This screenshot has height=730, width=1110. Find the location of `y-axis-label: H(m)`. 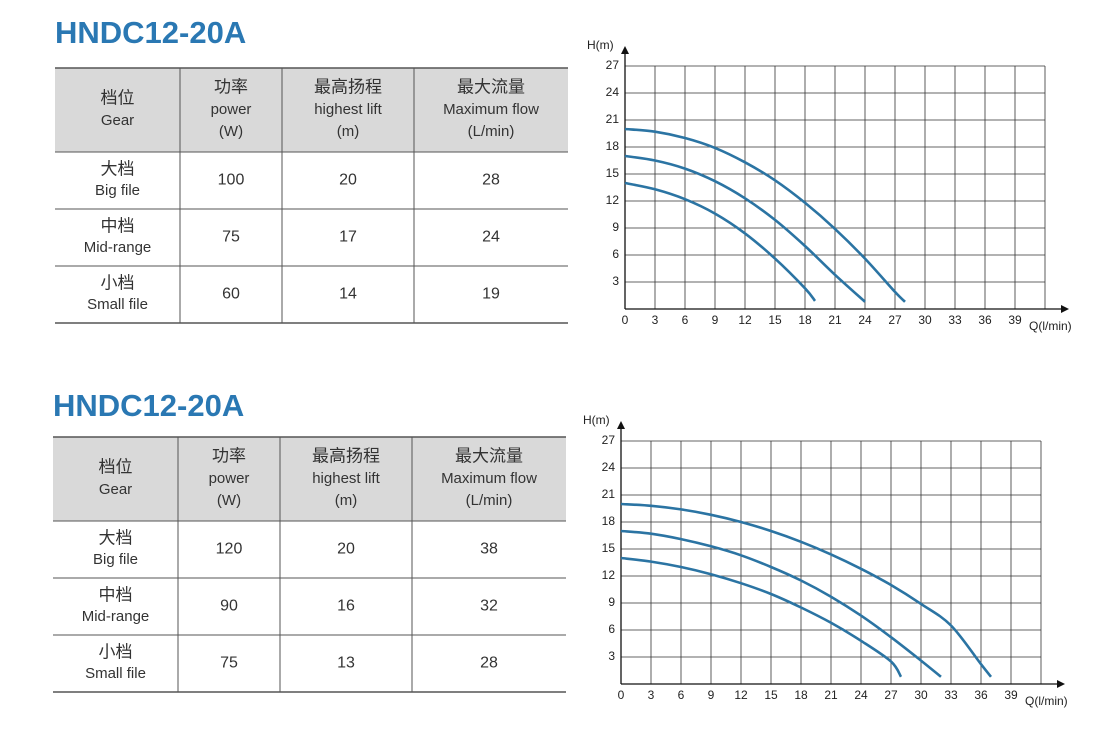

y-axis-label: H(m) is located at coordinates (600, 45).